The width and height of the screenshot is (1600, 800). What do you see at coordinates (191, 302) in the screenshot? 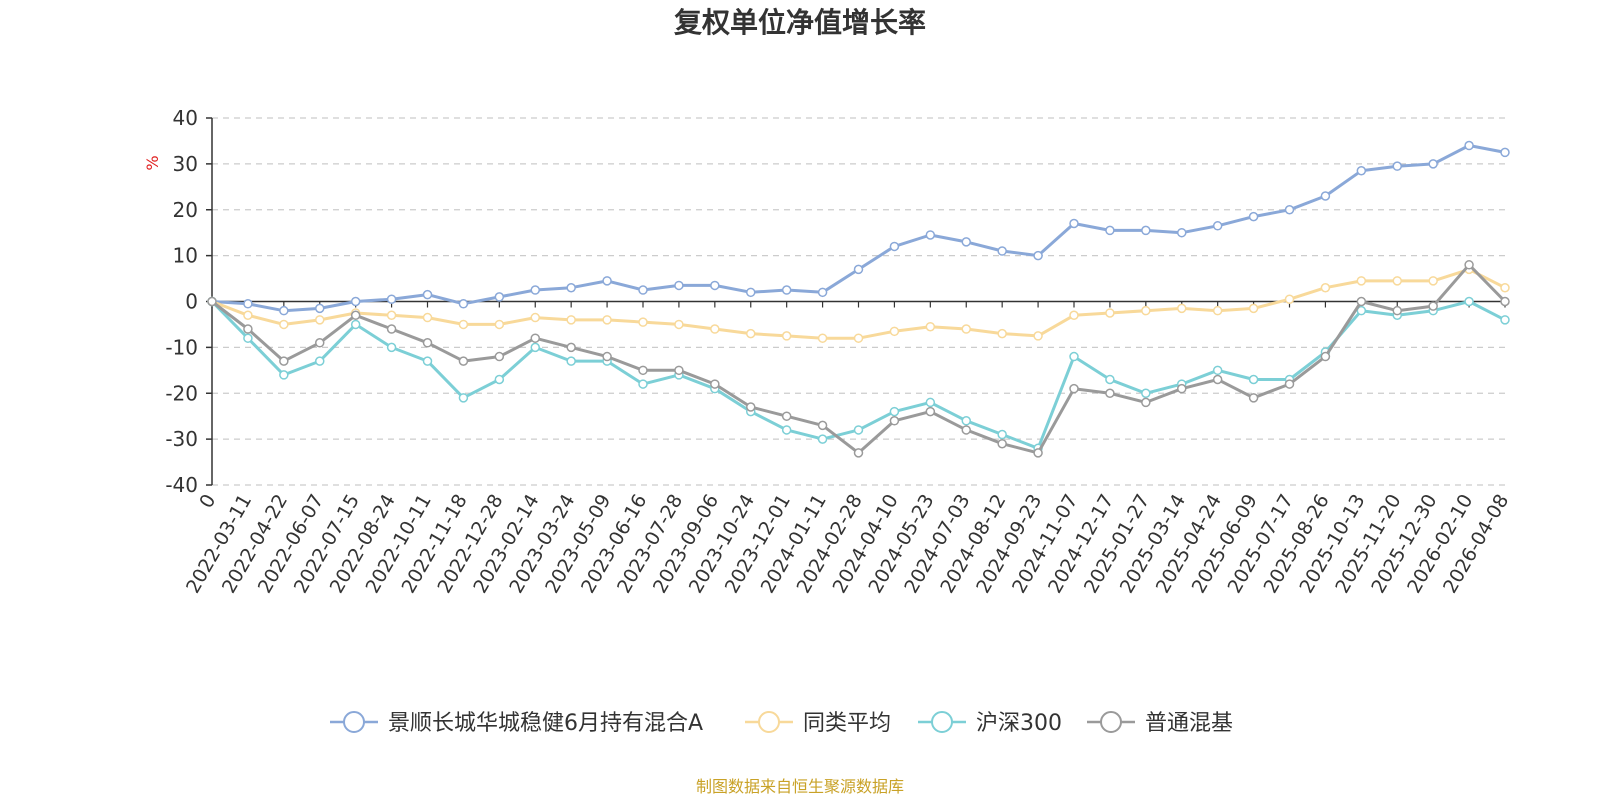
I see `y-tick-label: 0` at bounding box center [191, 302].